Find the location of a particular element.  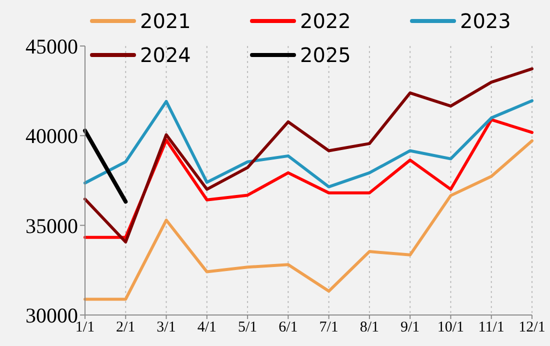

x-tick-label: 9/1 is located at coordinates (410, 328).